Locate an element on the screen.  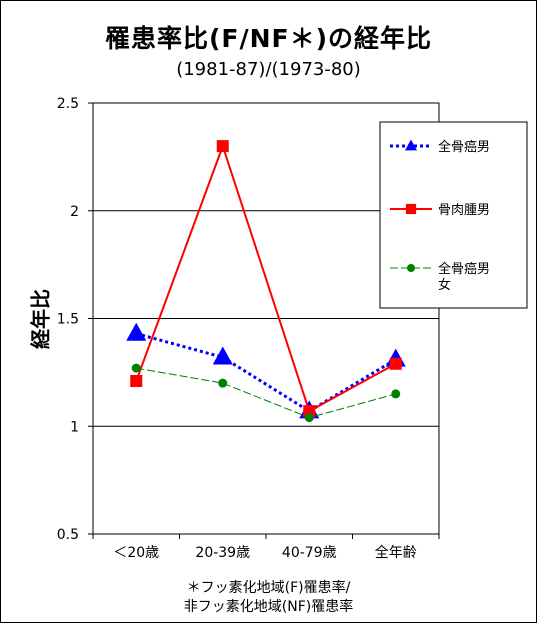
legend-marker-square is located at coordinates (411, 209).